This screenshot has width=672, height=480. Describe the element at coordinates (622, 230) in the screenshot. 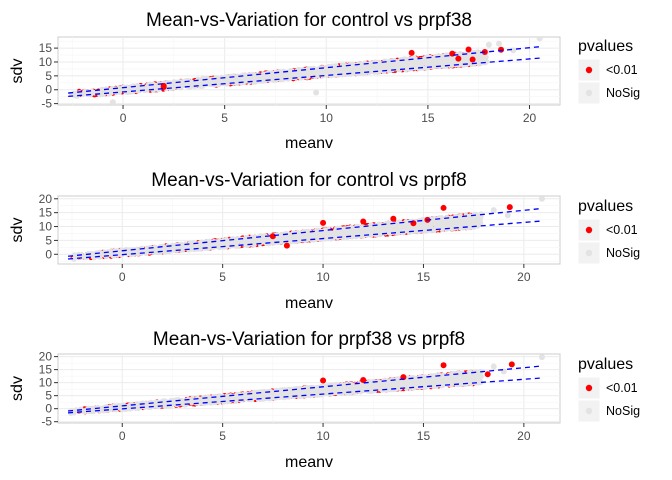

I see `legend-entry: <0.01` at that location.